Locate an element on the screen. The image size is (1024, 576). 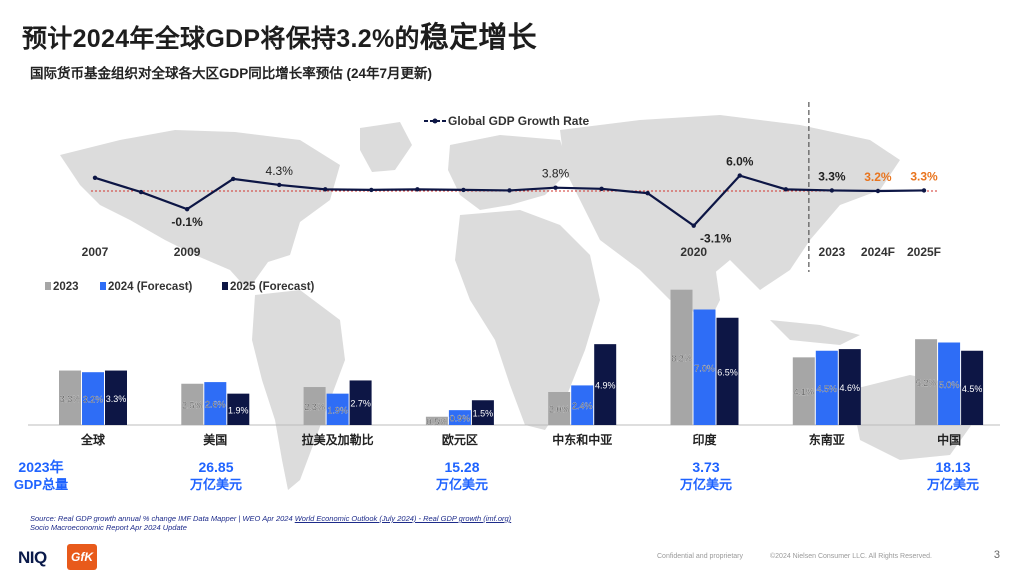
bar-value-中国-2024 (Forecast): 5.0% is located at coordinates (949, 385).